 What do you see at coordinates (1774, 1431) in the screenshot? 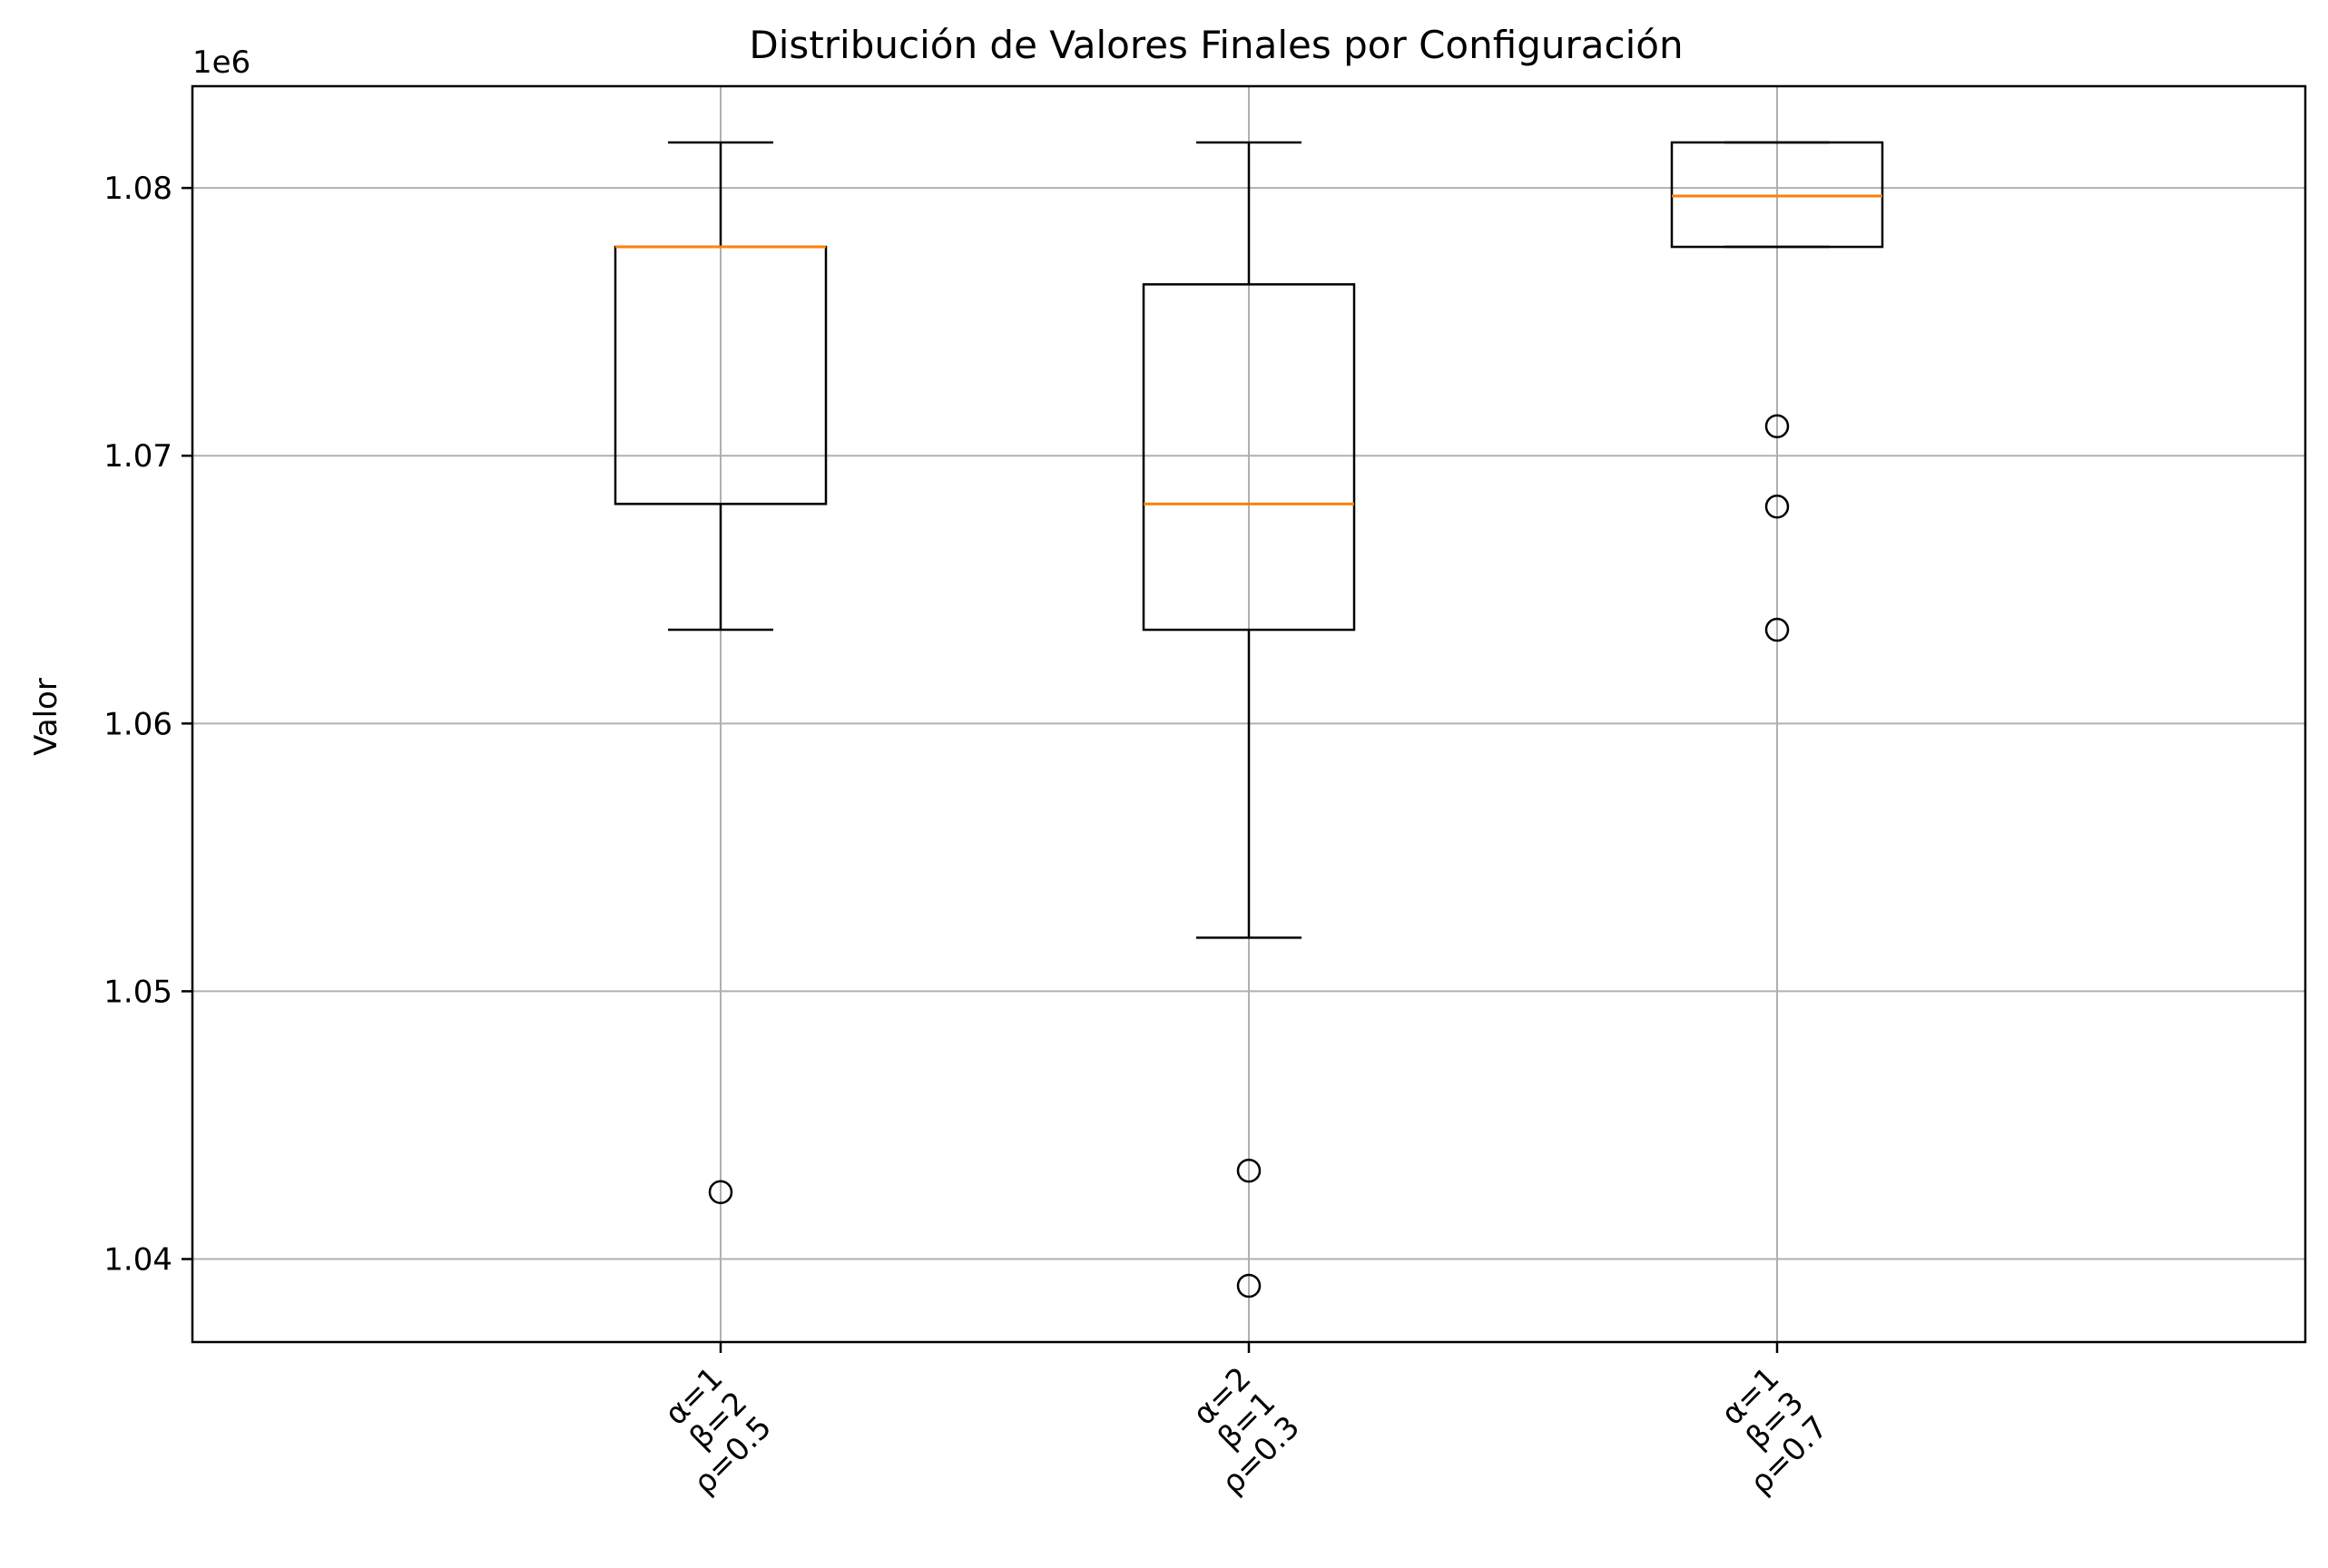
I see `x-tick-label-group: α=1β=3ρ=0.7` at bounding box center [1774, 1431].